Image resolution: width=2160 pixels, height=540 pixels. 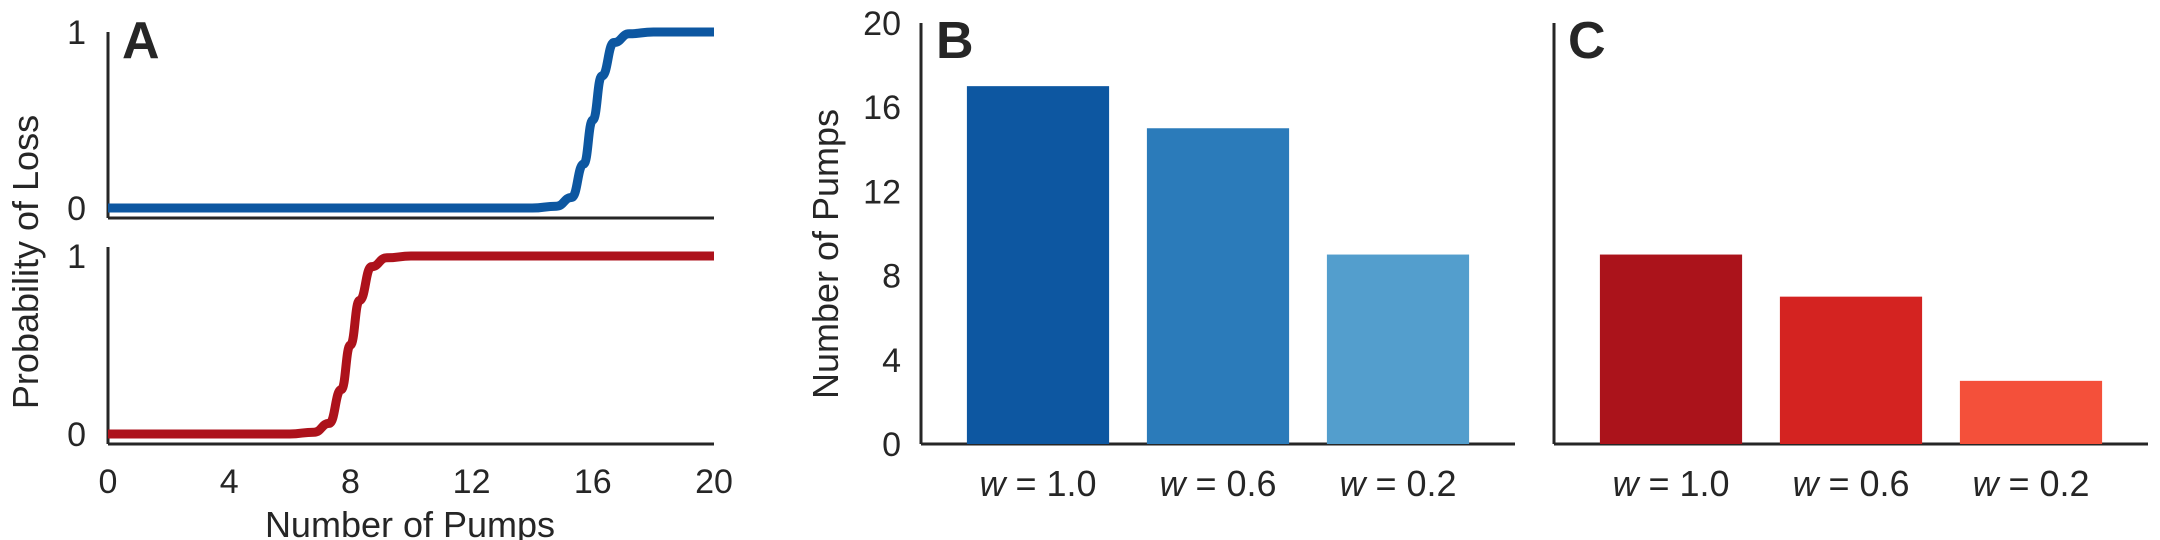 I want to click on panel-b-y-axis-label: Number of Pumps, so click(x=825, y=254).